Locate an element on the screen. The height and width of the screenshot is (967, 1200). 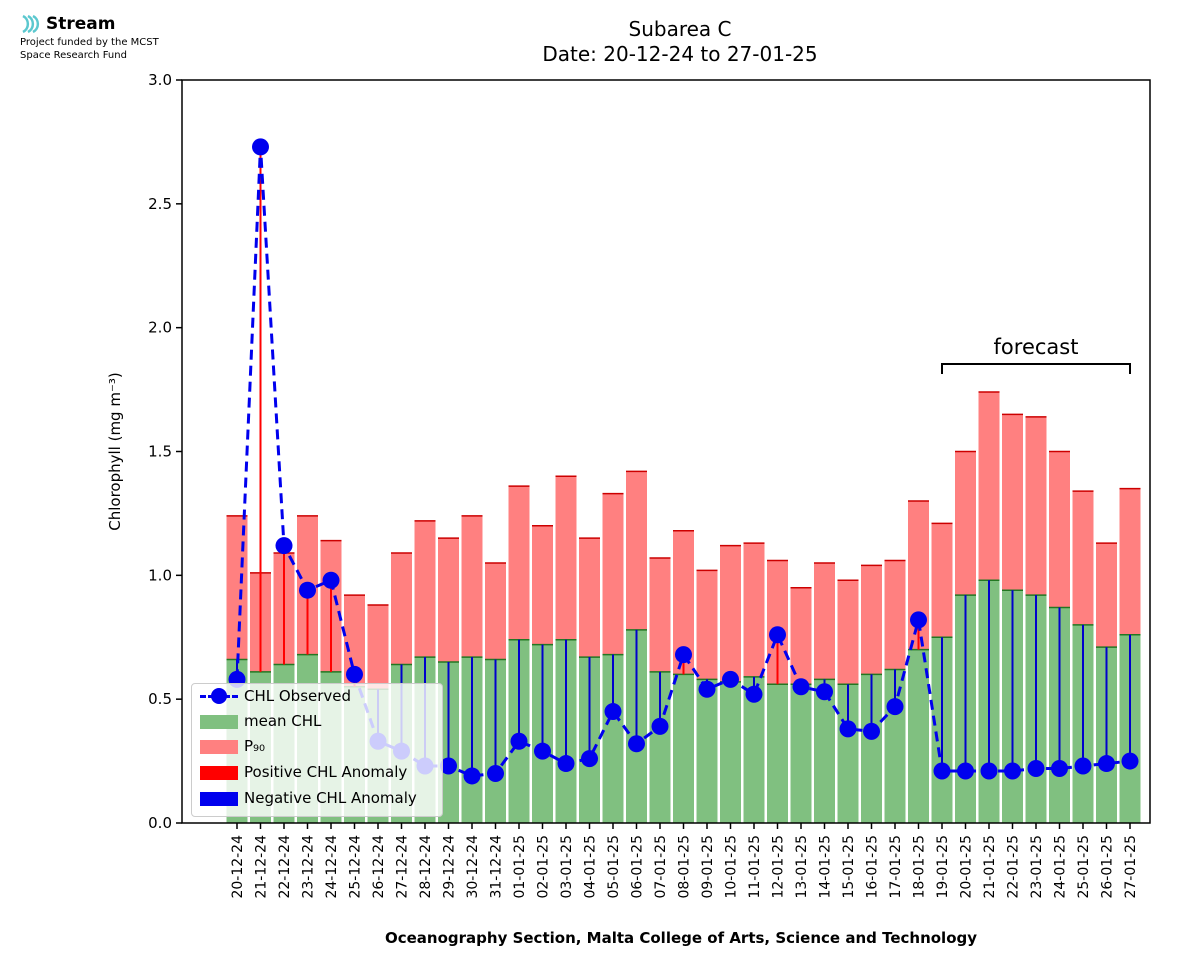
legend-item-observed: CHL Observed is located at coordinates (317, 698).